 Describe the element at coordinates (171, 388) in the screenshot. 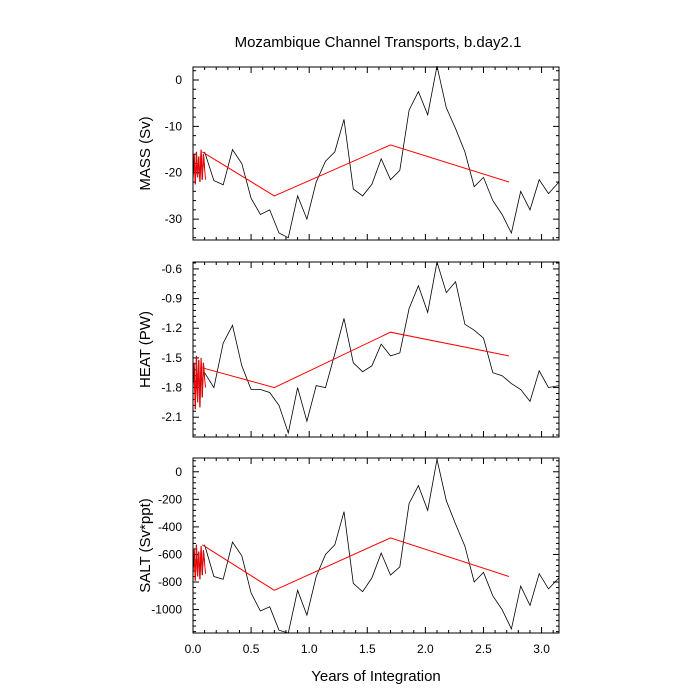

I see `heat-y-tick-label: -1.8` at that location.